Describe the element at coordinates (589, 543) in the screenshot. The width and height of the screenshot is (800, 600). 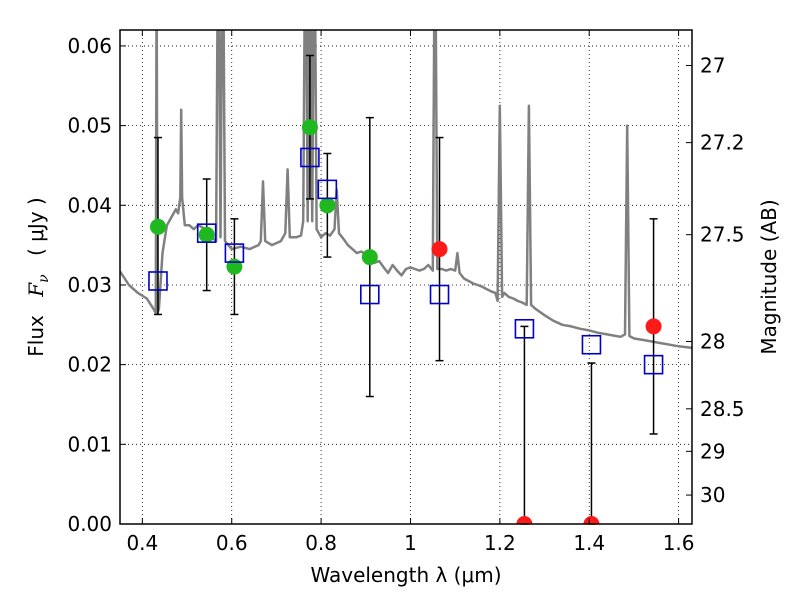
I see `x-tick-label: 1.4` at that location.